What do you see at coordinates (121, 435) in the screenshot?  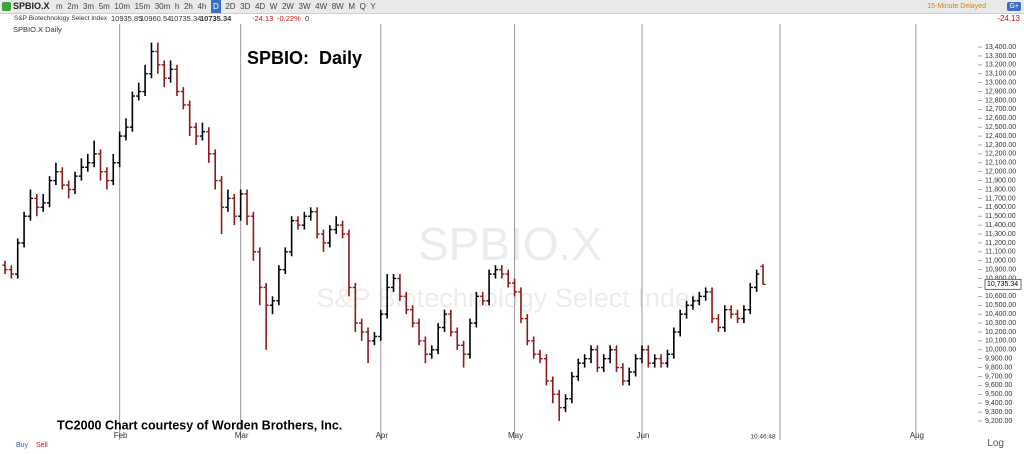 I see `x-tick-label: Feb` at bounding box center [121, 435].